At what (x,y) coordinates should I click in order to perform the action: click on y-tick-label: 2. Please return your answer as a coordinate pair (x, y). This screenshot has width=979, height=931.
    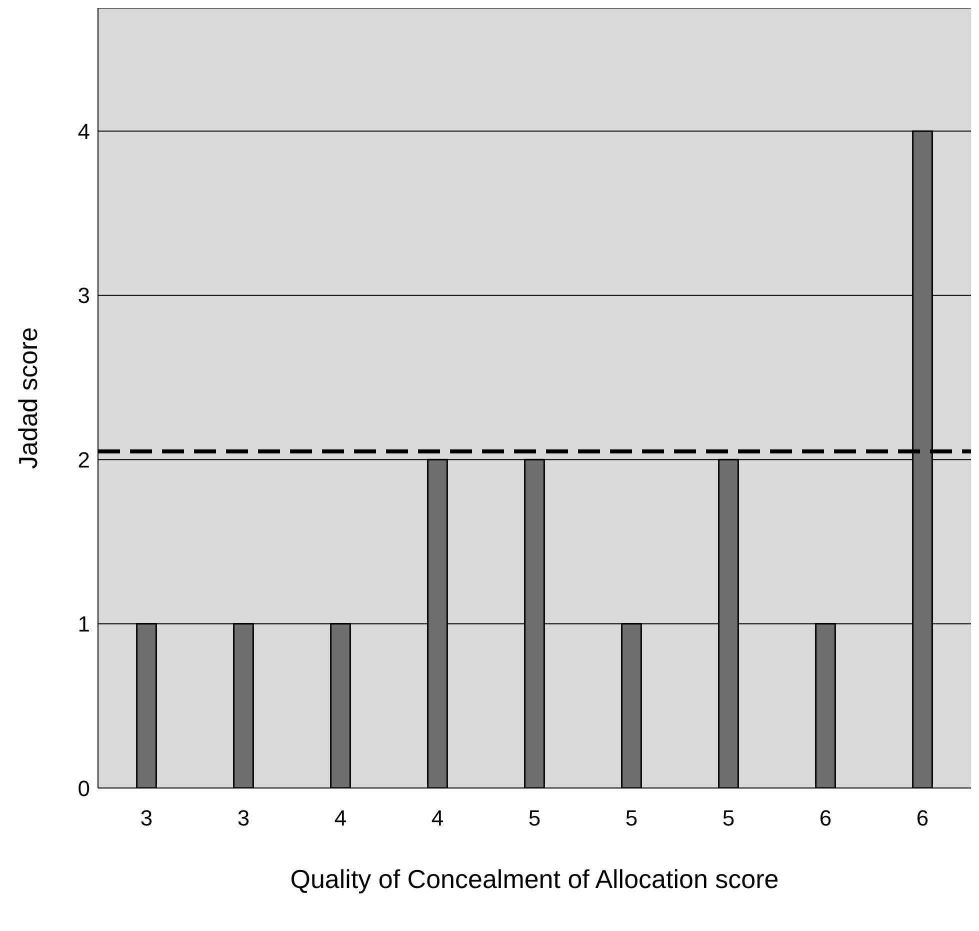
    Looking at the image, I should click on (84, 459).